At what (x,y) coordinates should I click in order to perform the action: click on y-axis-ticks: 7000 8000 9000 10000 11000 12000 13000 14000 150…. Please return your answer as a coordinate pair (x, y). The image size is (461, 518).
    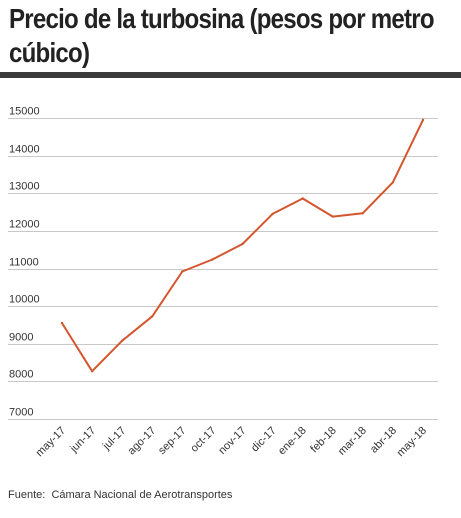
    Looking at the image, I should click on (24, 262).